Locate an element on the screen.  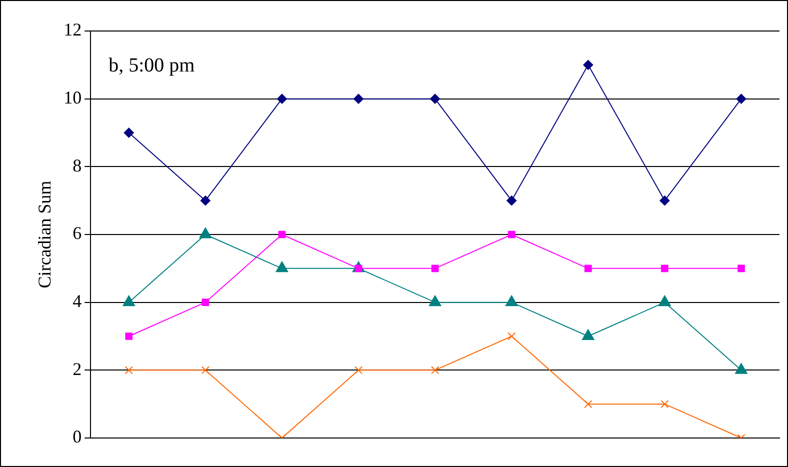
y-axis-title: Circadian Sum is located at coordinates (44, 234).